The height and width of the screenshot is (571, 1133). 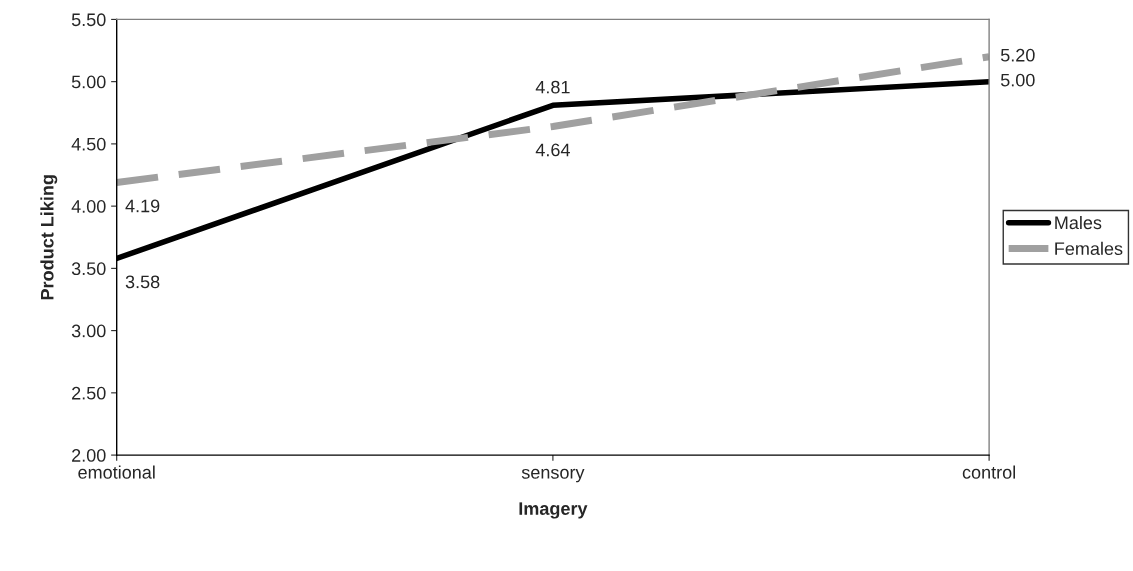 What do you see at coordinates (89, 455) in the screenshot?
I see `y-tick-label: 2.00` at bounding box center [89, 455].